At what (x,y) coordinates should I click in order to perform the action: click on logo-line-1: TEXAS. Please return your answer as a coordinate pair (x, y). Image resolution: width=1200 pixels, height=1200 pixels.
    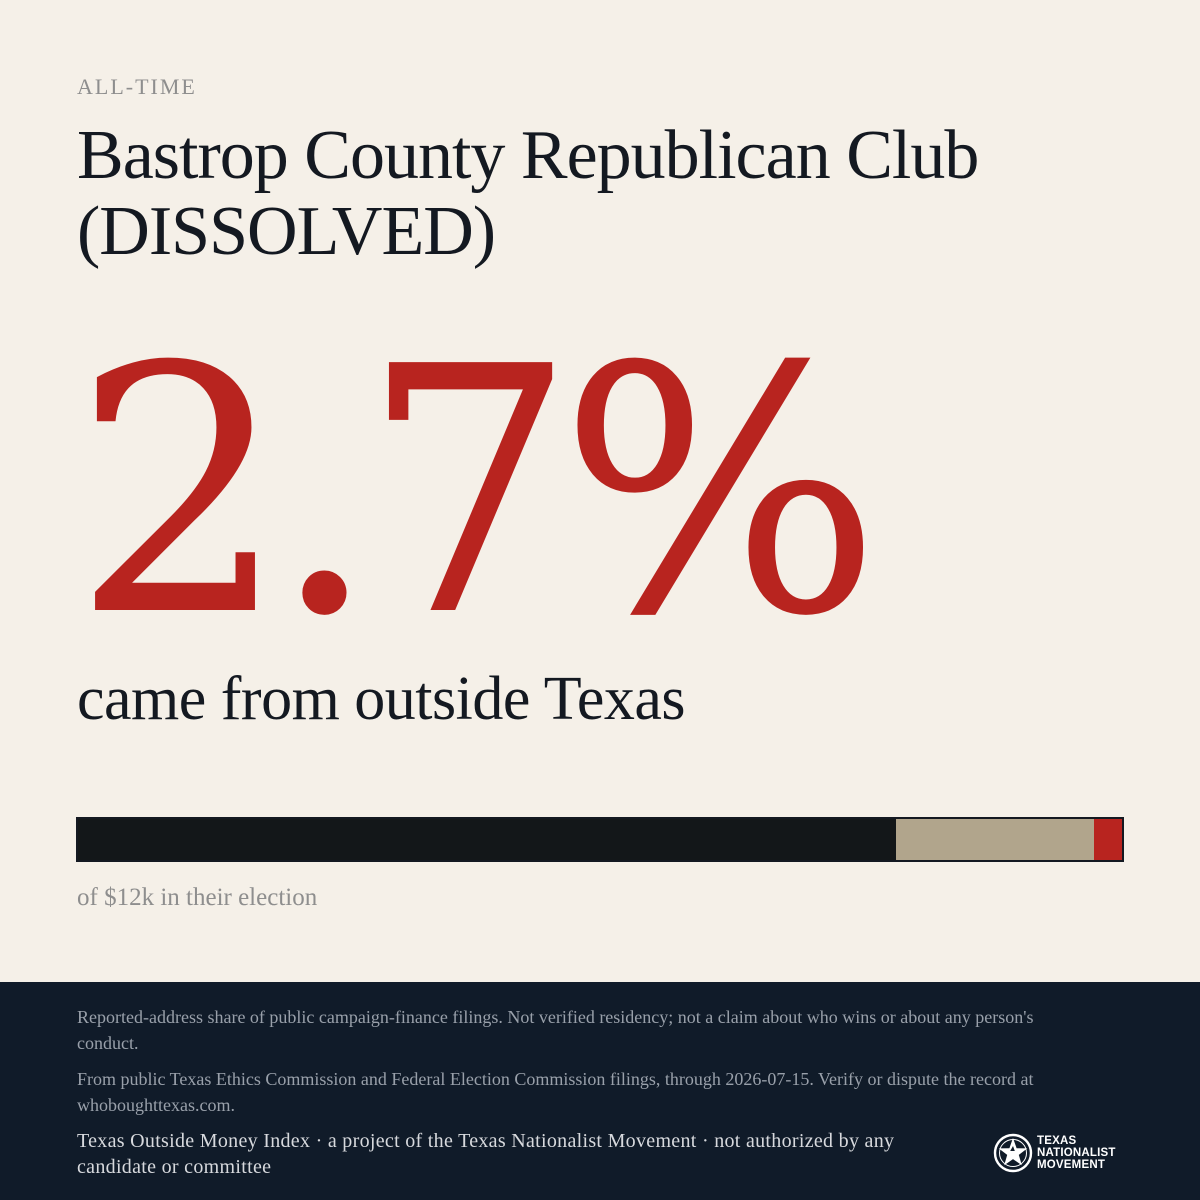
    Looking at the image, I should click on (1057, 1141).